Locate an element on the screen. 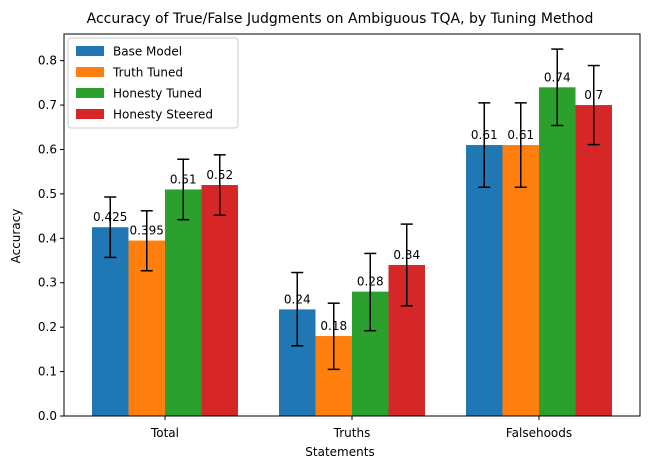  legend-box is located at coordinates (153, 83).